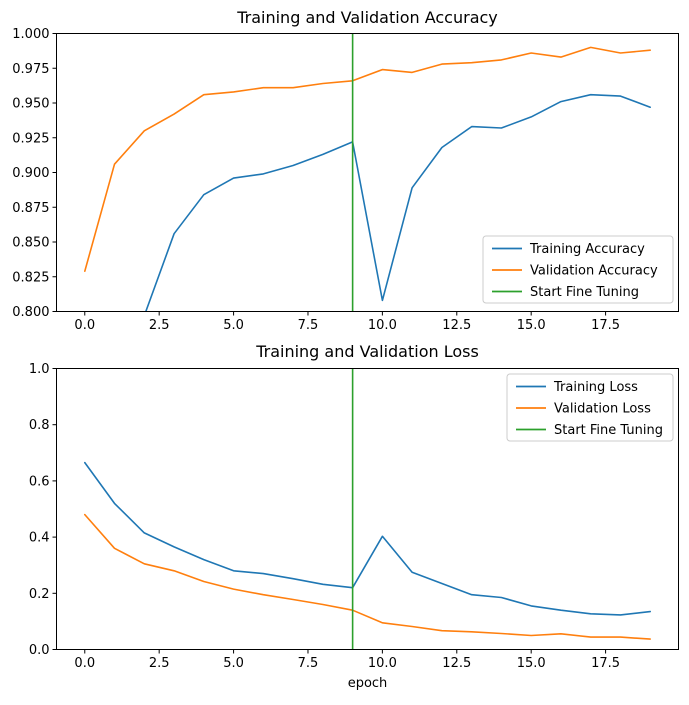 This screenshot has height=705, width=689. What do you see at coordinates (30, 138) in the screenshot?
I see `y-tick-label: 0.925` at bounding box center [30, 138].